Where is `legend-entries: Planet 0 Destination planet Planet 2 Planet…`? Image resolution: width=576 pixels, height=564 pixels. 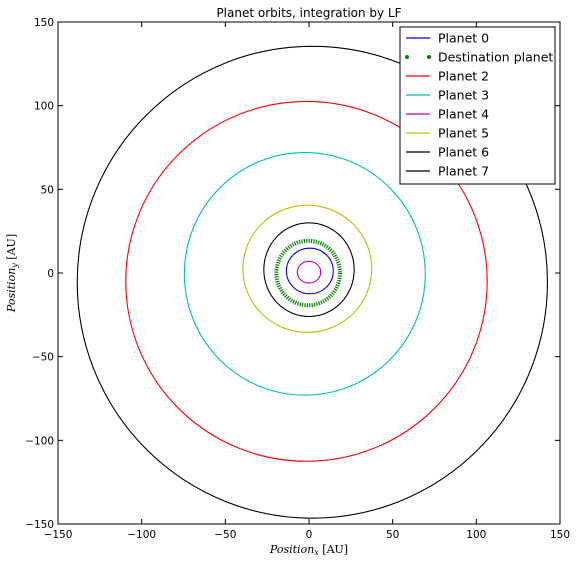
legend-entries: Planet 0 Destination planet Planet 2 Planet… is located at coordinates (479, 105).